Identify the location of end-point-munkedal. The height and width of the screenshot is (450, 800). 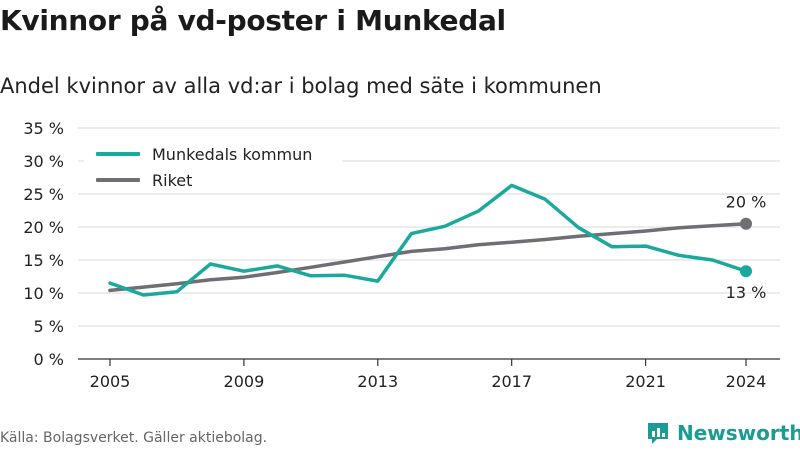
(746, 271).